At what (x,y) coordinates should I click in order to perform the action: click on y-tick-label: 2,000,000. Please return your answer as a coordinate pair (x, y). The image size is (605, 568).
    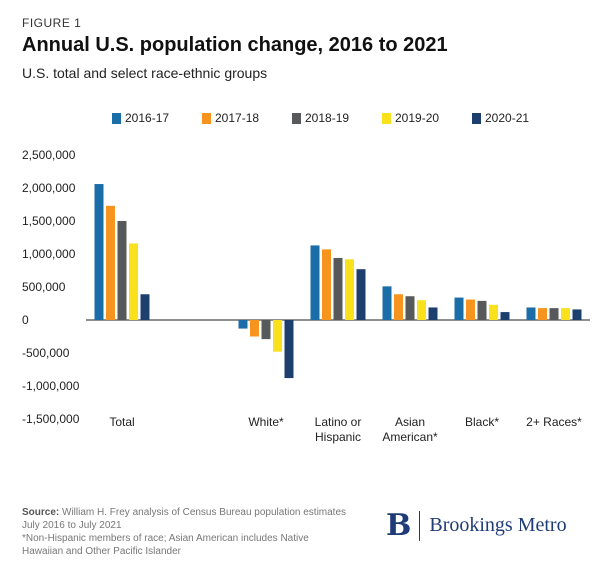
    Looking at the image, I should click on (49, 188).